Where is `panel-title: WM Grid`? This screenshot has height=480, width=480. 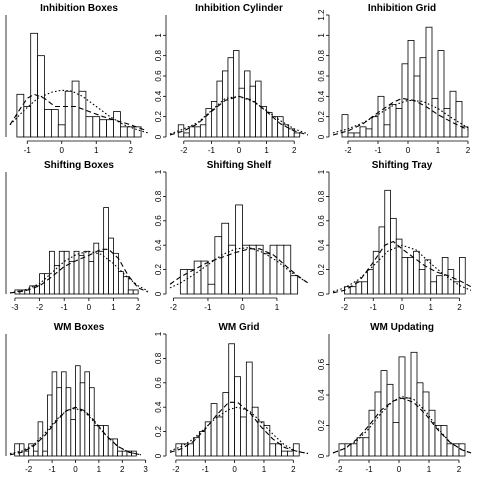
panel-title: WM Grid is located at coordinates (238, 327).